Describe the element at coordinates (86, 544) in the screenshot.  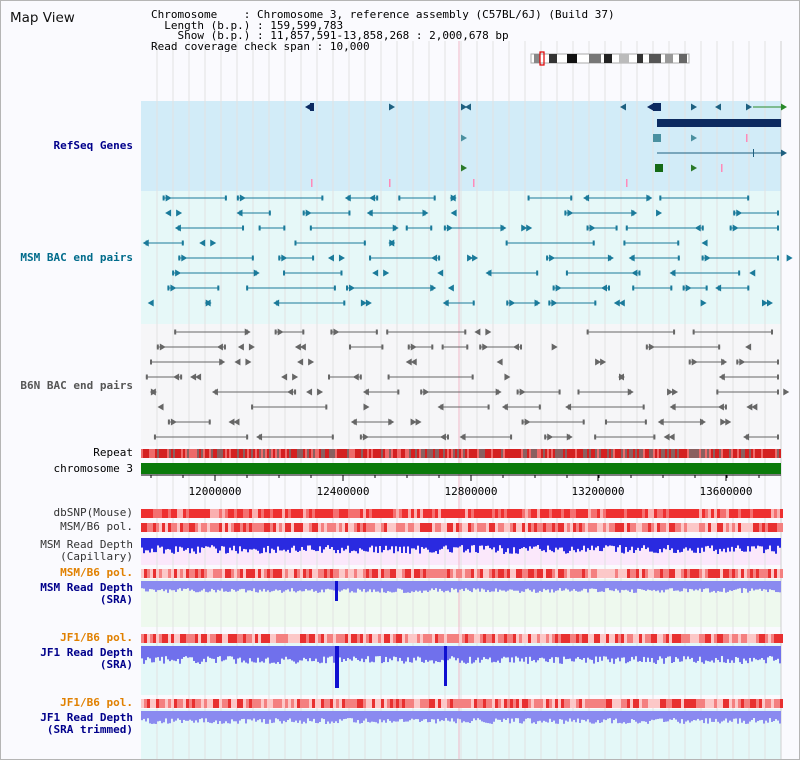
I see `track-label-msm-depth-capillary-1: MSM Read Depth` at that location.